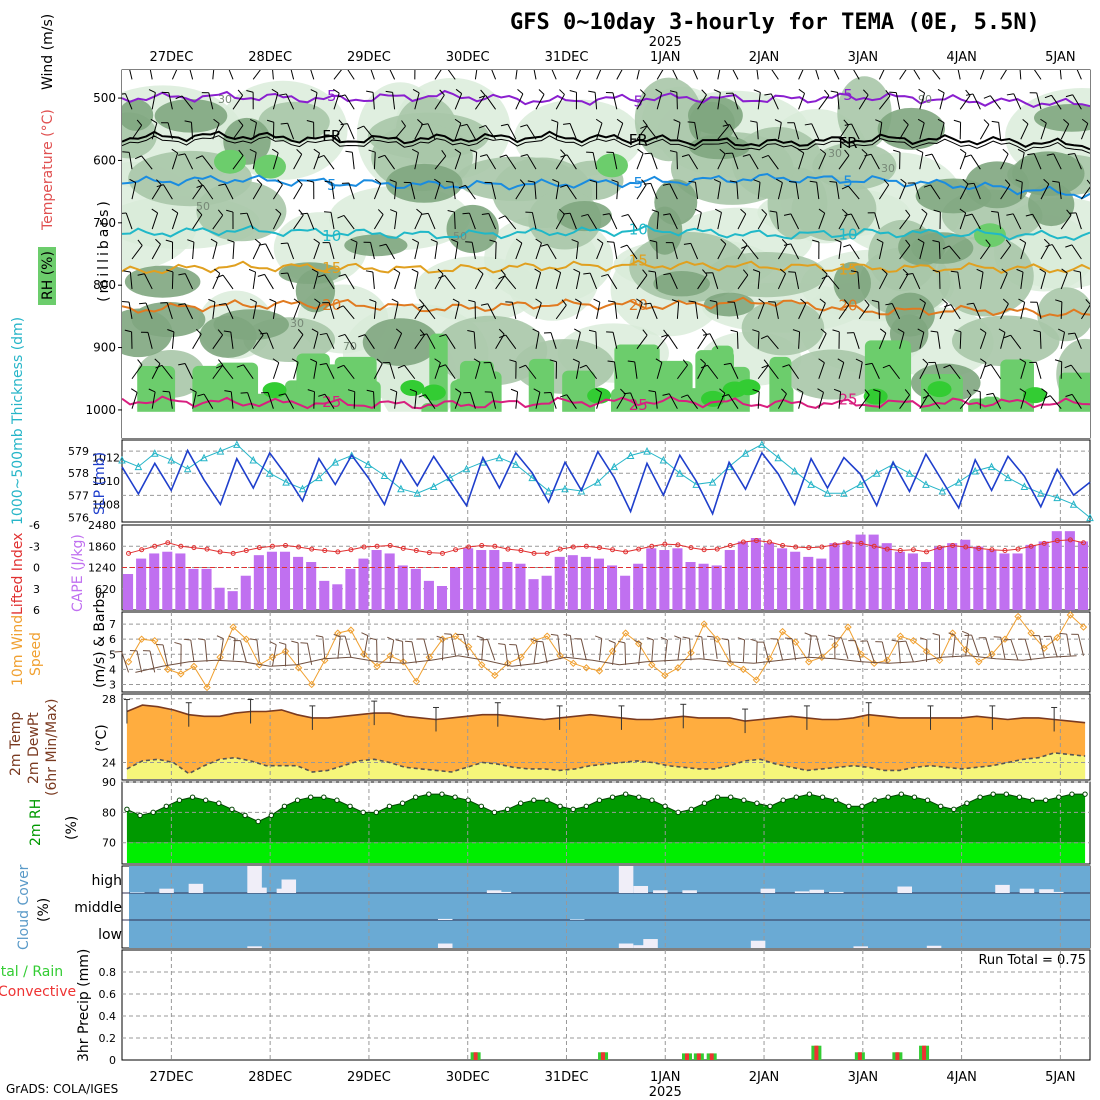  What do you see at coordinates (783, 401) in the screenshot?
I see `rh-high-region` at bounding box center [783, 401].